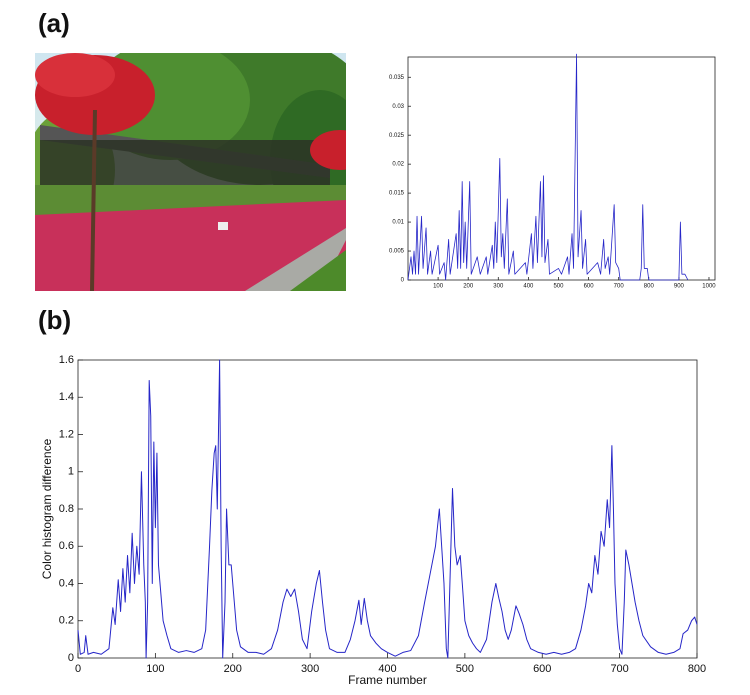 Image resolution: width=750 pixels, height=695 pixels. Describe the element at coordinates (397, 252) in the screenshot. I see `y-tick-label: 0.005` at that location.